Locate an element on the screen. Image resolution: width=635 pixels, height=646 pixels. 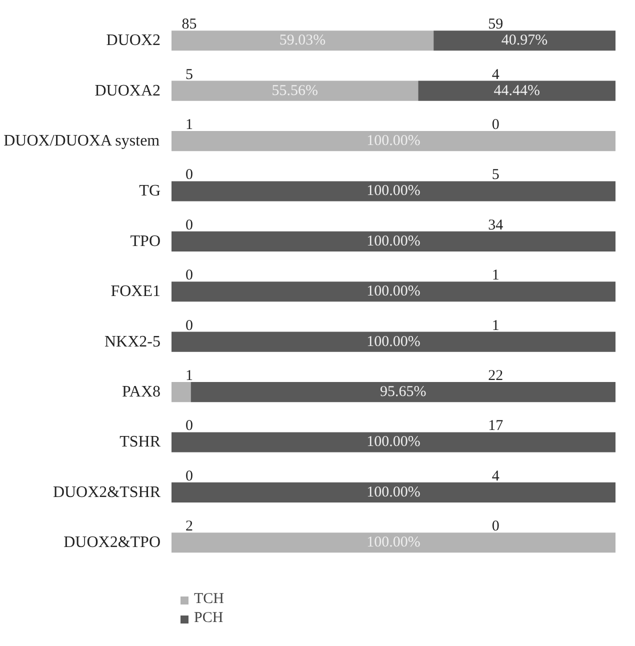
data-label: 44.44% is located at coordinates (517, 90).